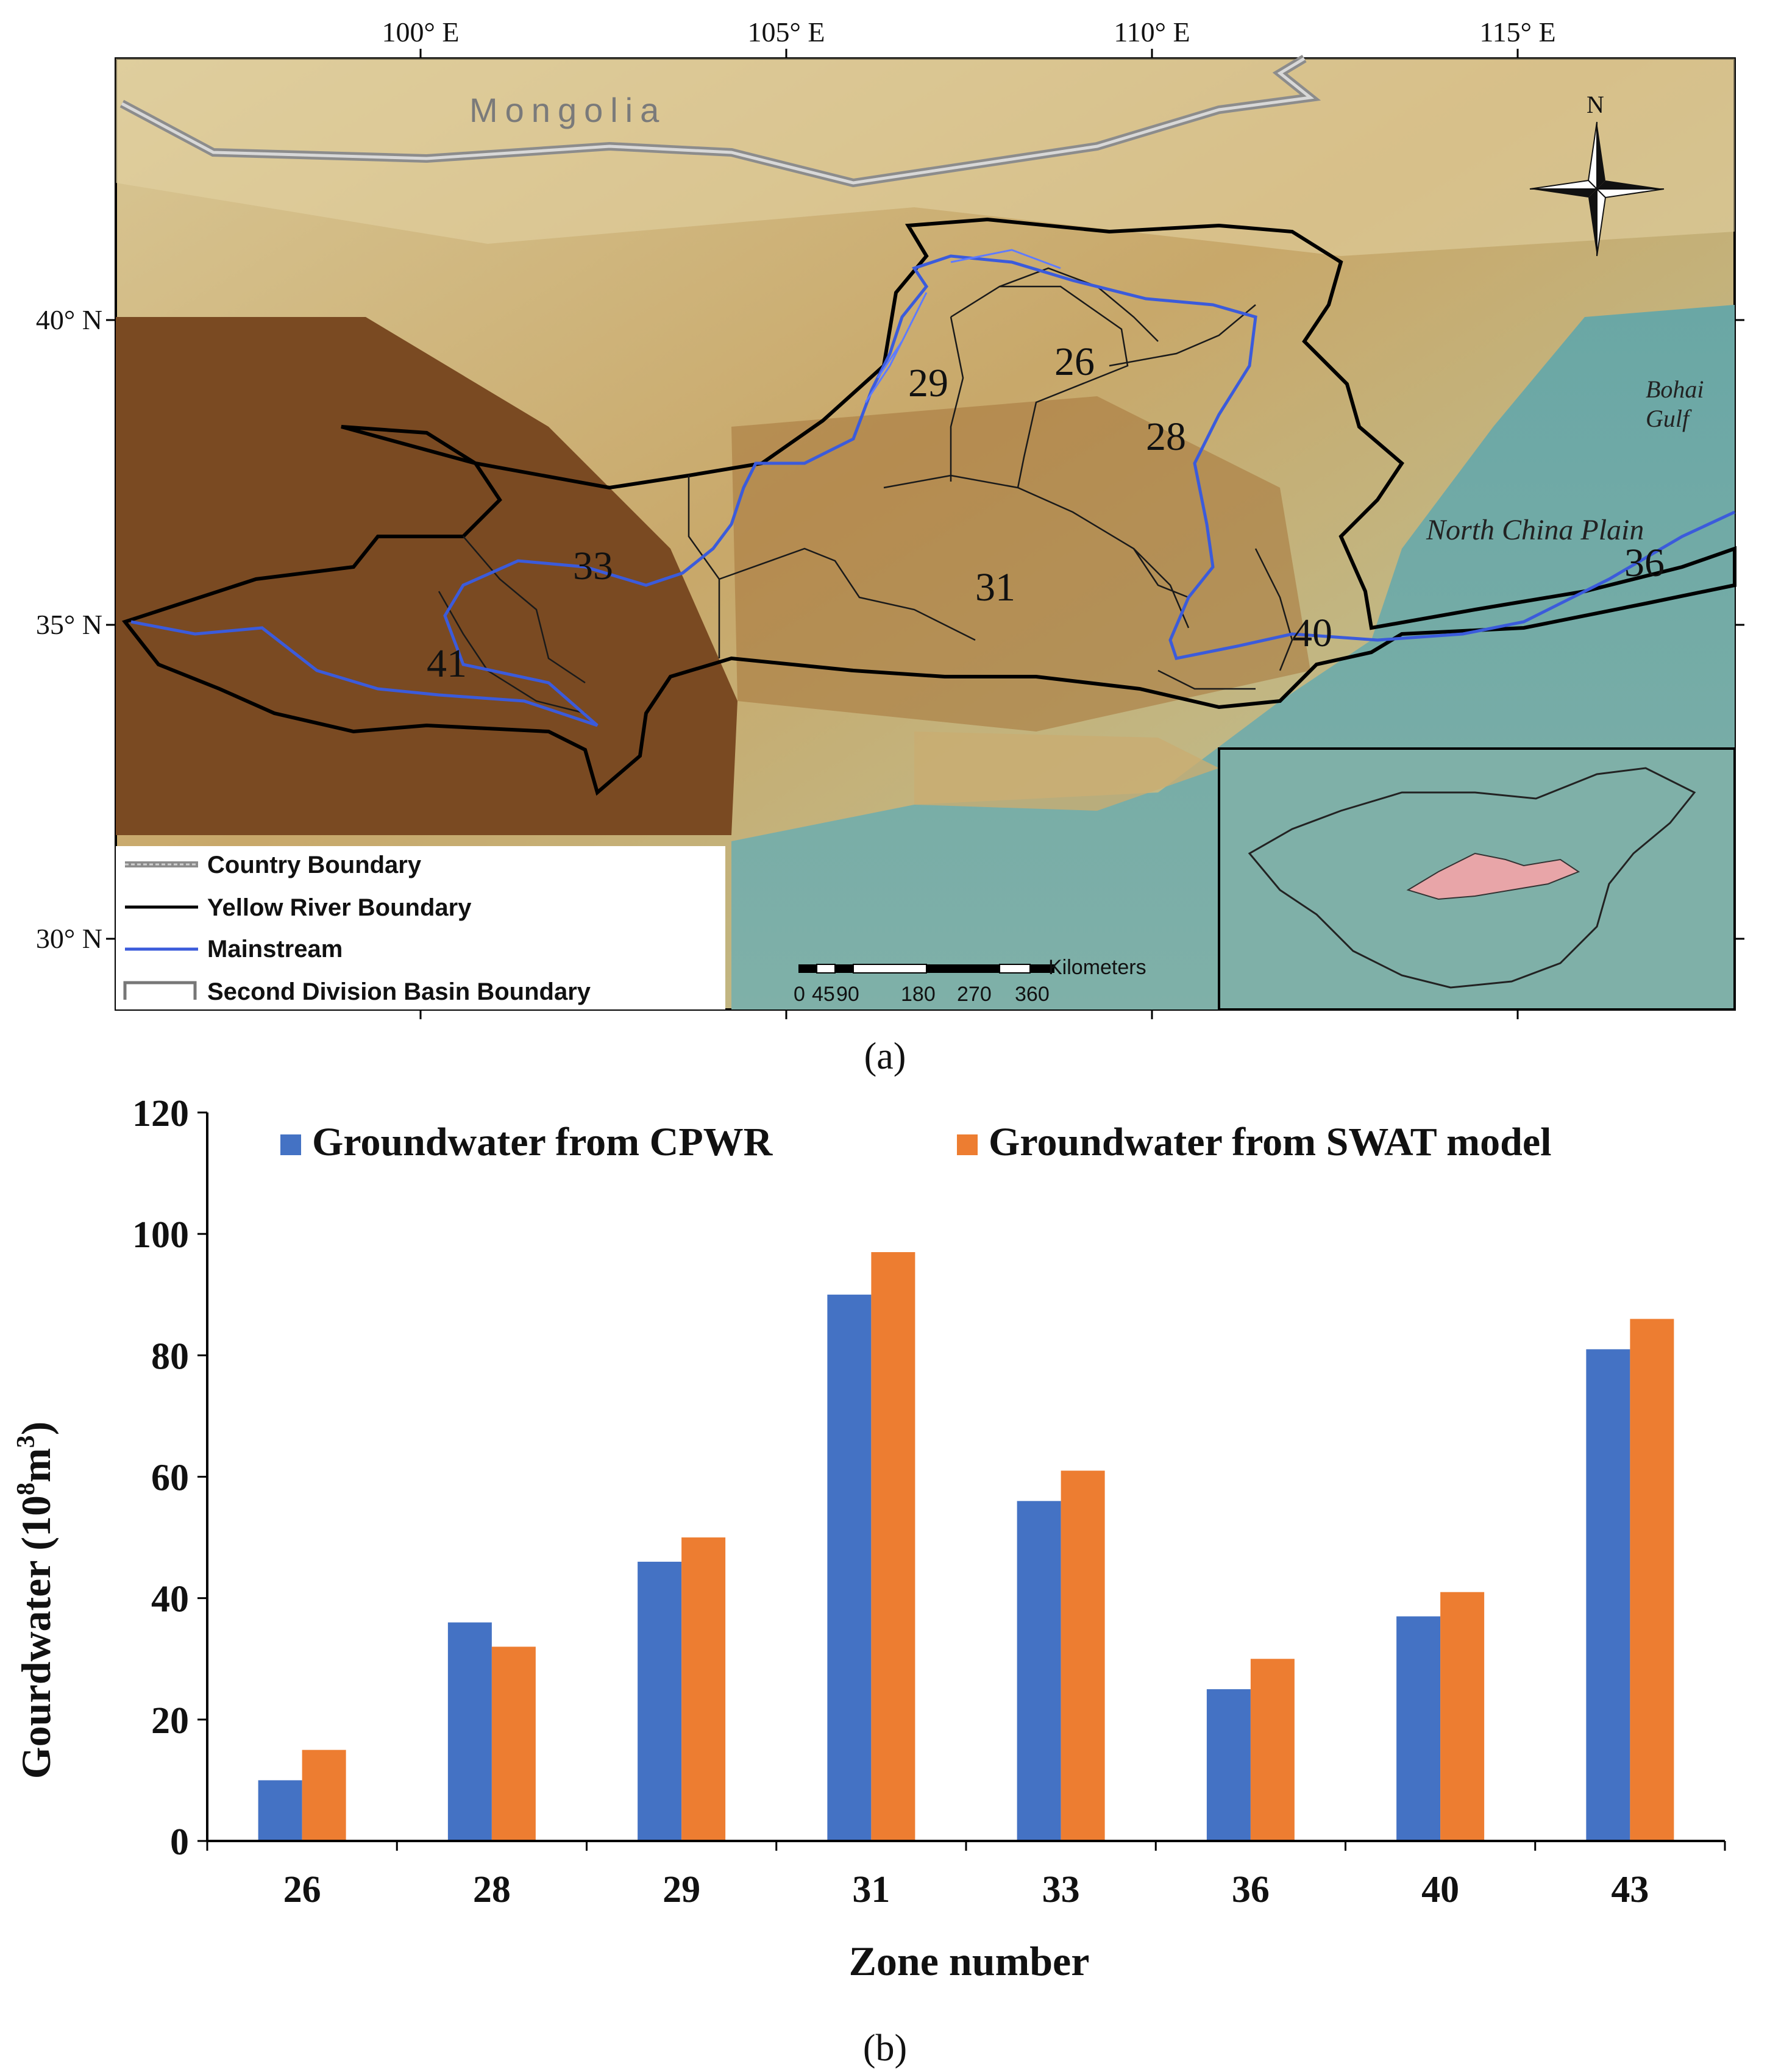 Image resolution: width=1770 pixels, height=2072 pixels. What do you see at coordinates (69, 938) in the screenshot?
I see `lat-tick-30: 30° N` at bounding box center [69, 938].